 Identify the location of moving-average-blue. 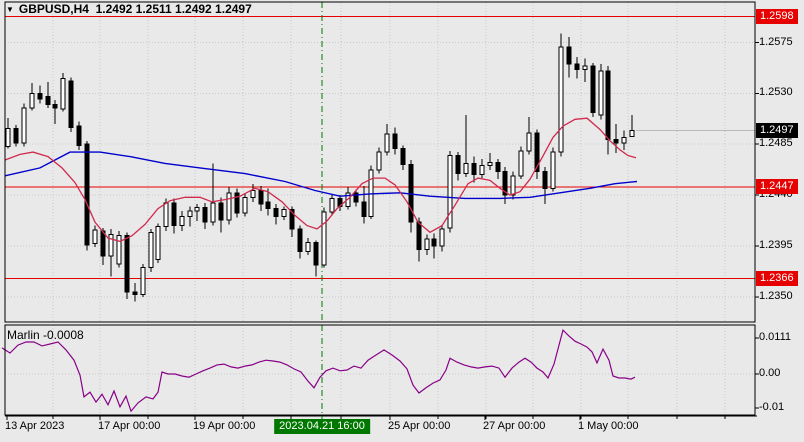
(321, 175).